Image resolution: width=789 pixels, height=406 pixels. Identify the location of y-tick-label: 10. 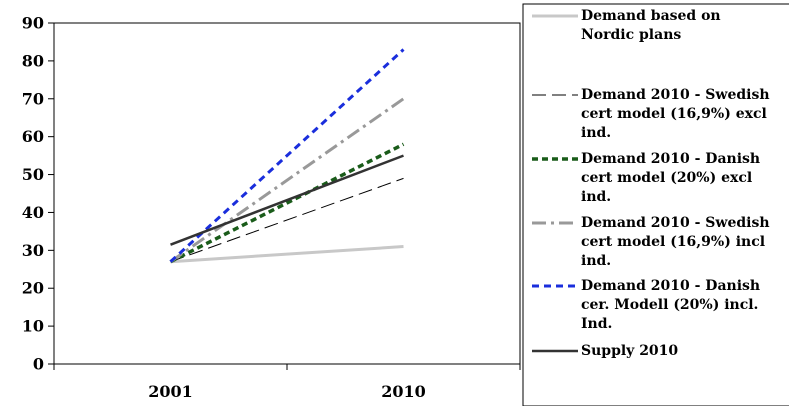
(33, 326).